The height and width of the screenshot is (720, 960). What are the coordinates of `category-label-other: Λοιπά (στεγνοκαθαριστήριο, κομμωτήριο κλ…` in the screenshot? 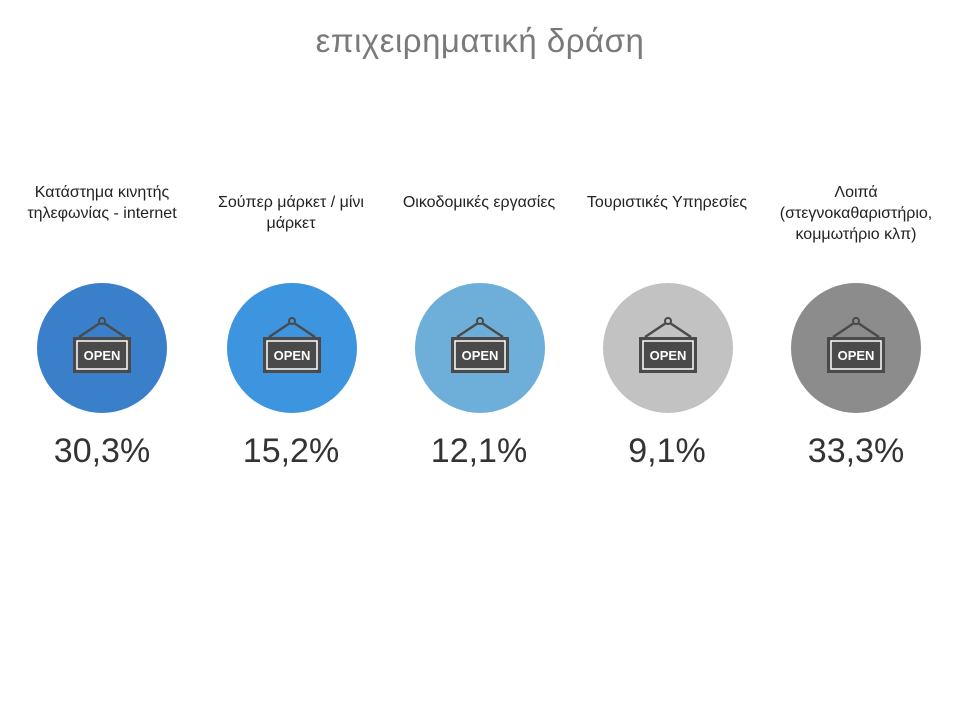 It's located at (856, 213).